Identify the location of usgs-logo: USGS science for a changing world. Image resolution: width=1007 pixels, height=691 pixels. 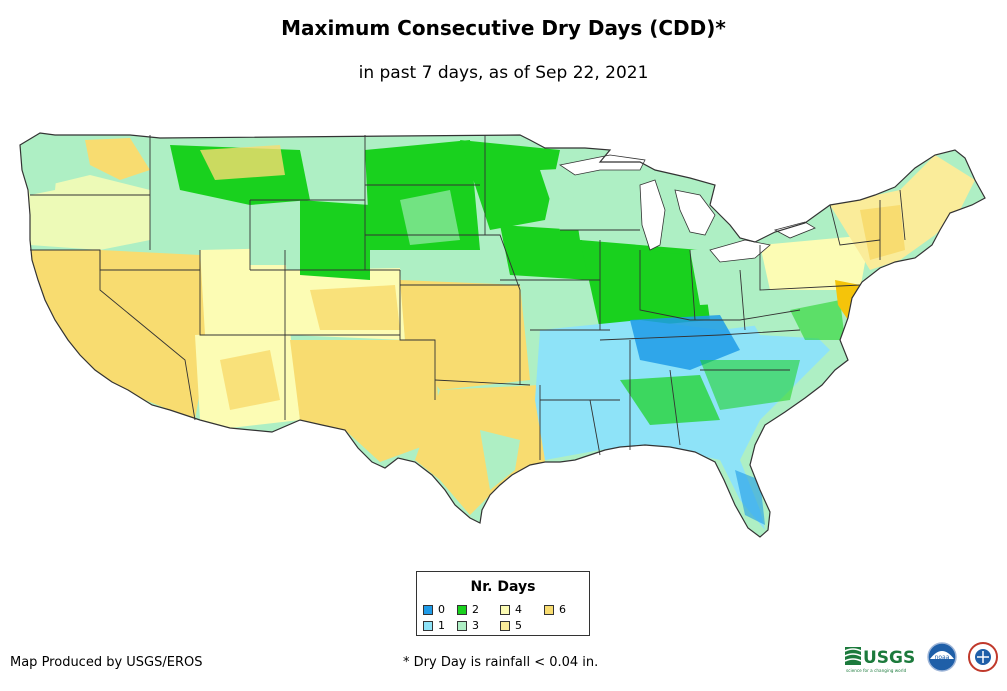
(879, 660).